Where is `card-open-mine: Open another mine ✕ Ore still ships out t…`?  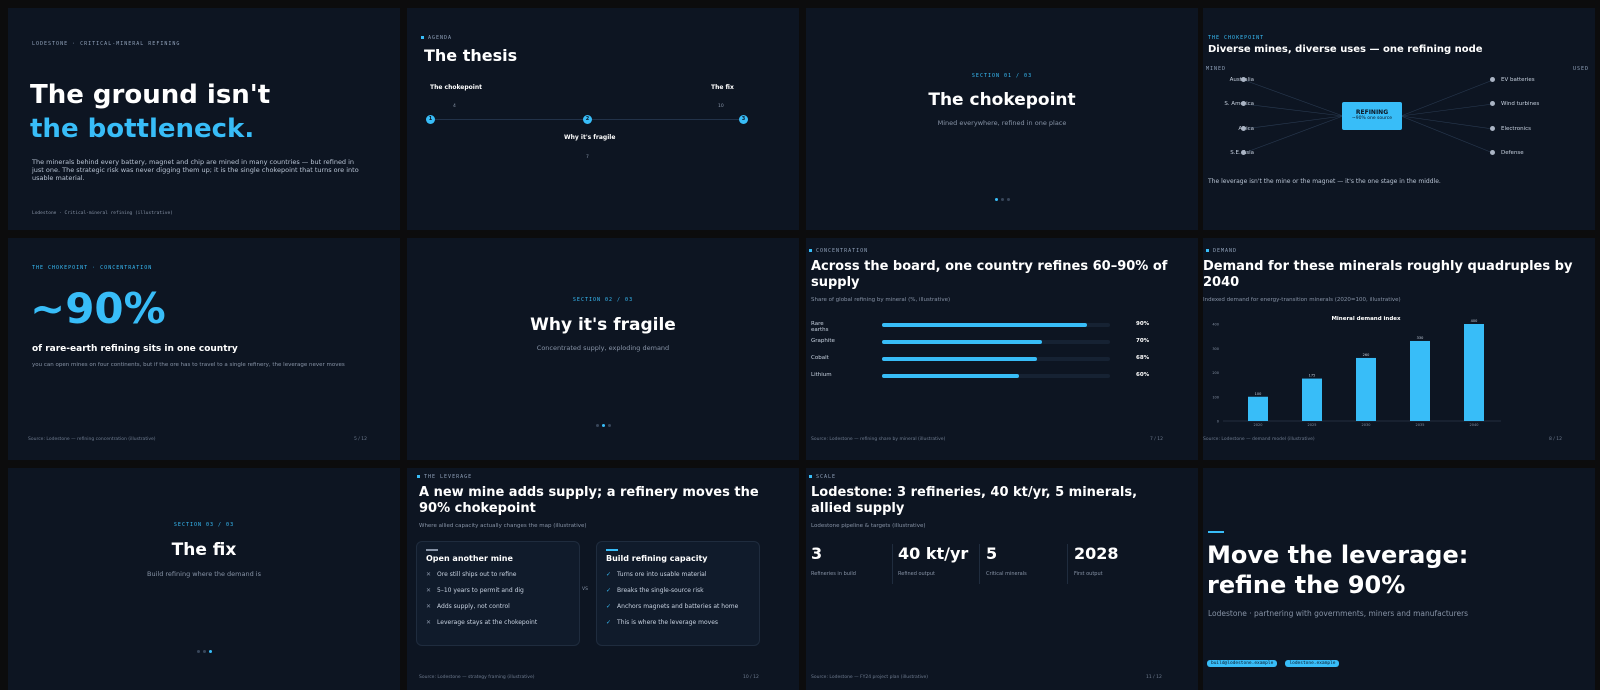
card-open-mine: Open another mine ✕ Ore still ships out t… is located at coordinates (498, 593).